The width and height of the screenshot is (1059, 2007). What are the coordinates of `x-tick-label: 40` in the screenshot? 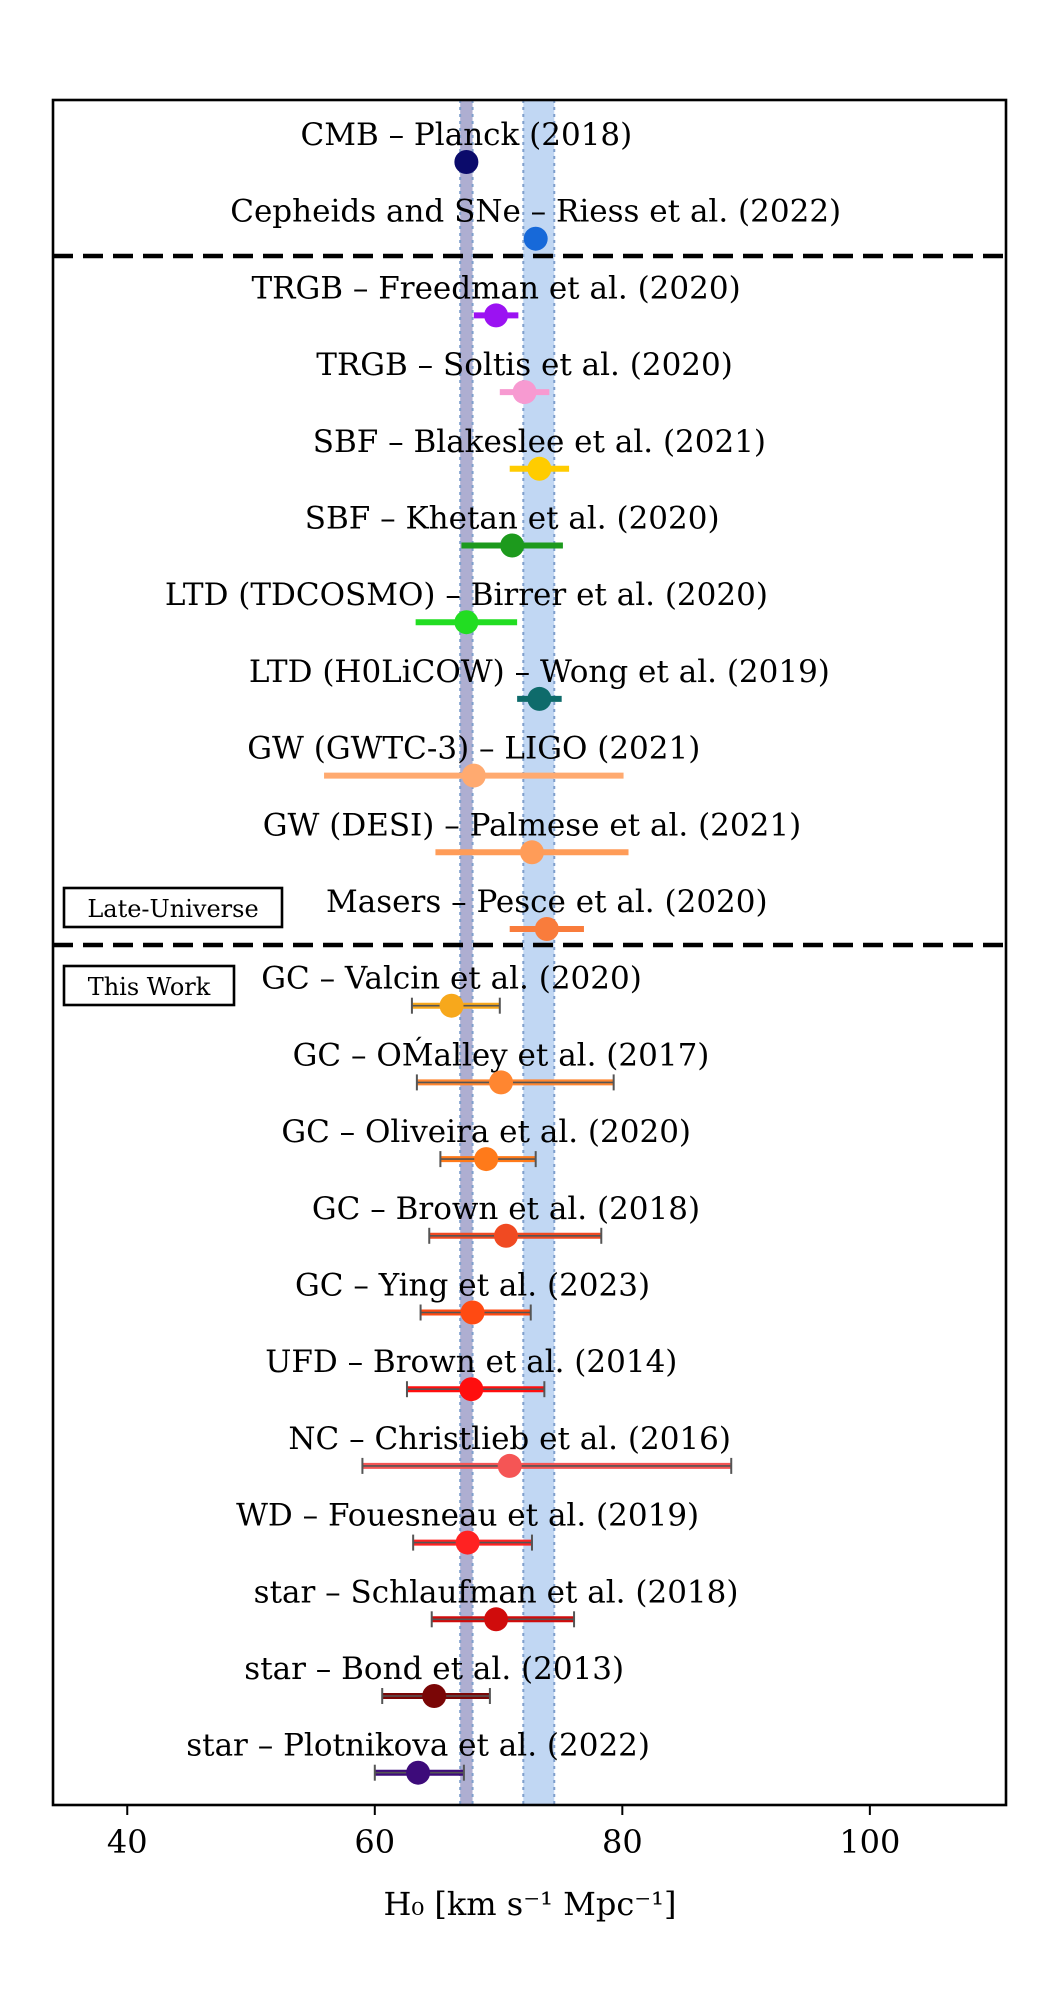 It's located at (127, 1842).